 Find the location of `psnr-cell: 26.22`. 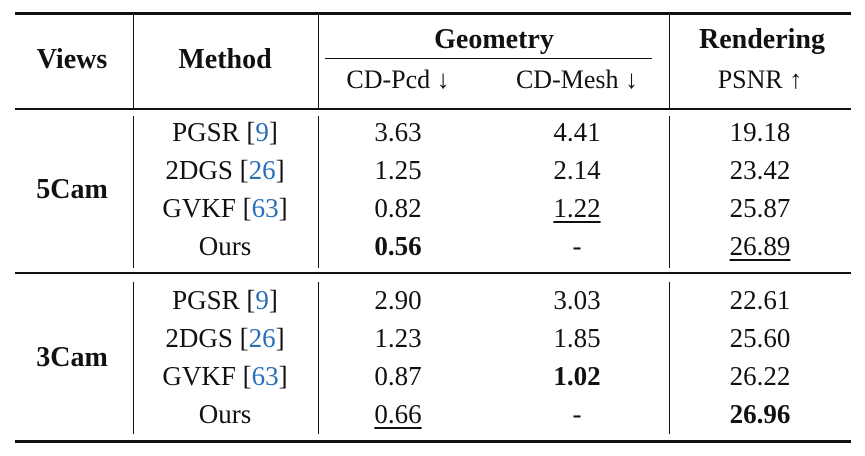

psnr-cell: 26.22 is located at coordinates (760, 376).